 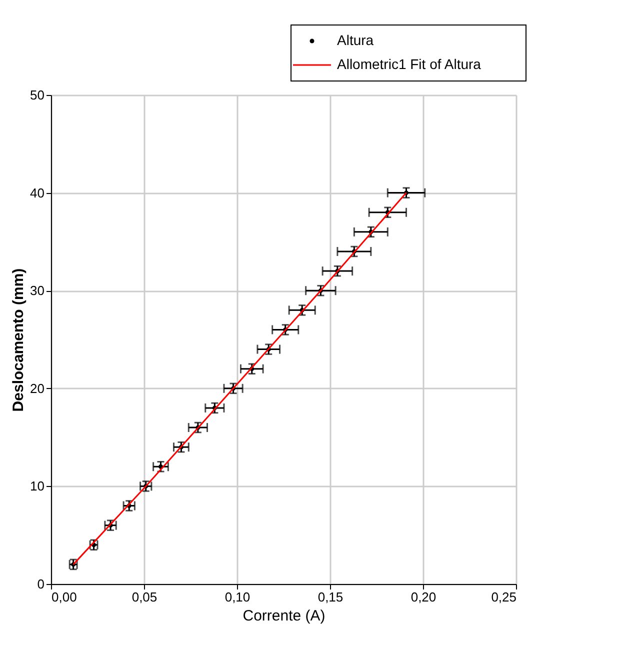 What do you see at coordinates (355, 40) in the screenshot?
I see `legend-label: Altura` at bounding box center [355, 40].